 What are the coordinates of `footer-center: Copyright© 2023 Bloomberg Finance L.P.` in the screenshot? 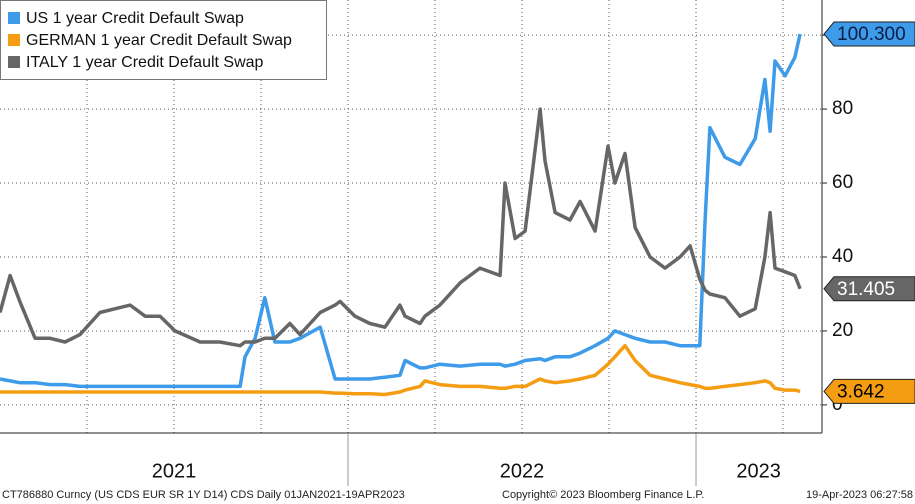 It's located at (603, 495).